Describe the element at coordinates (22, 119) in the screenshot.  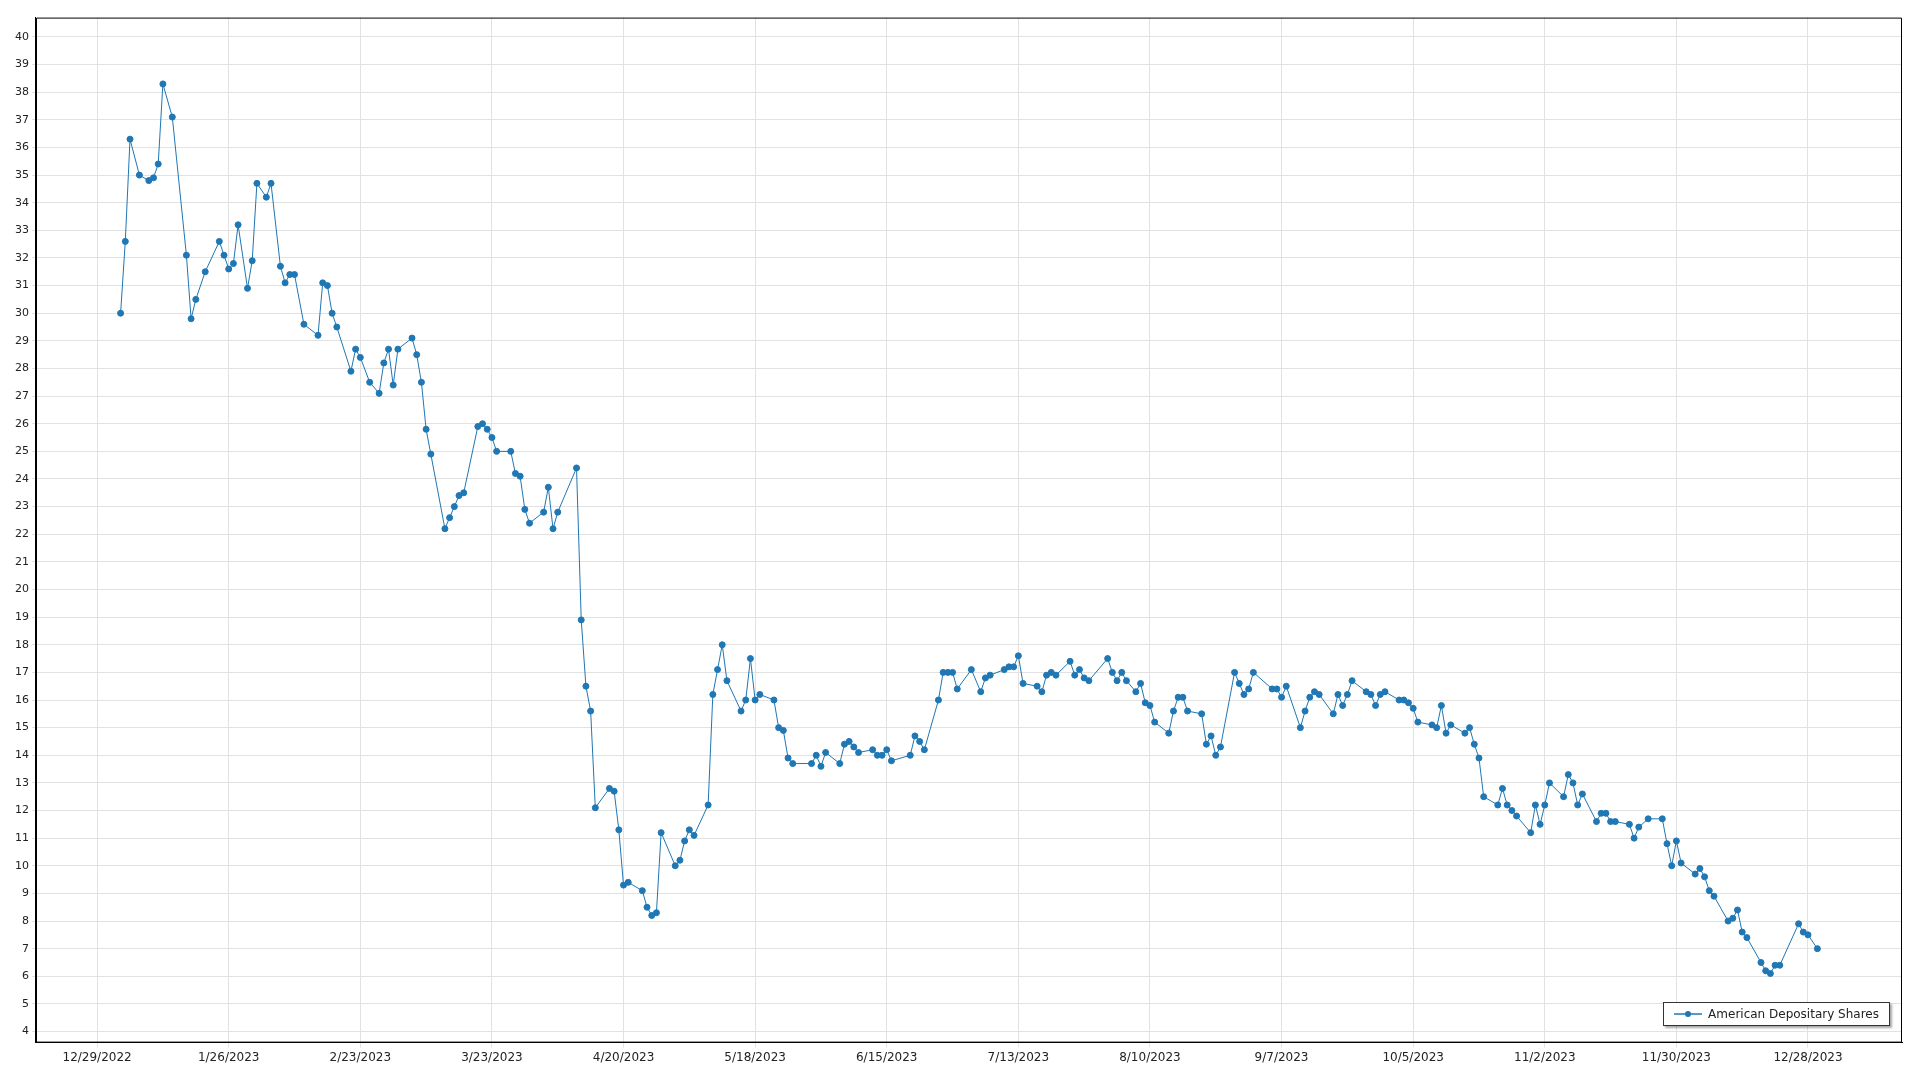
I see `y-tick-label: 37` at that location.